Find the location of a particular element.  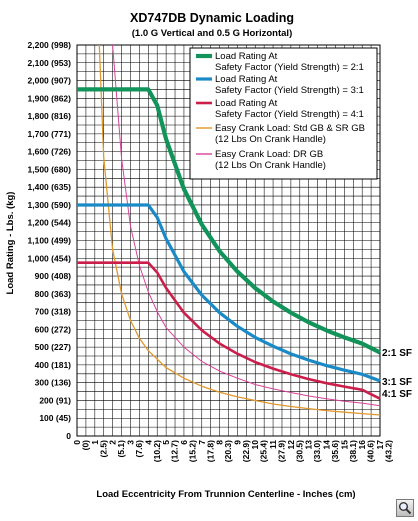

series-end-label: 4:1 SF is located at coordinates (397, 394).